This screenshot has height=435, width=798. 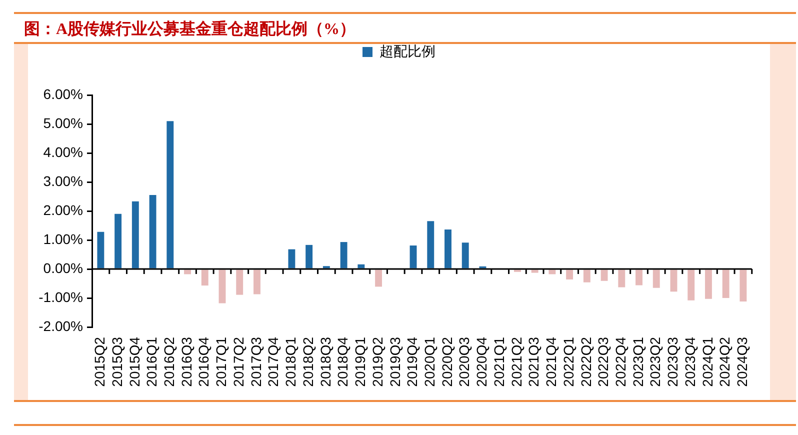 I want to click on x-tick-label: 2022Q2, so click(x=586, y=361).